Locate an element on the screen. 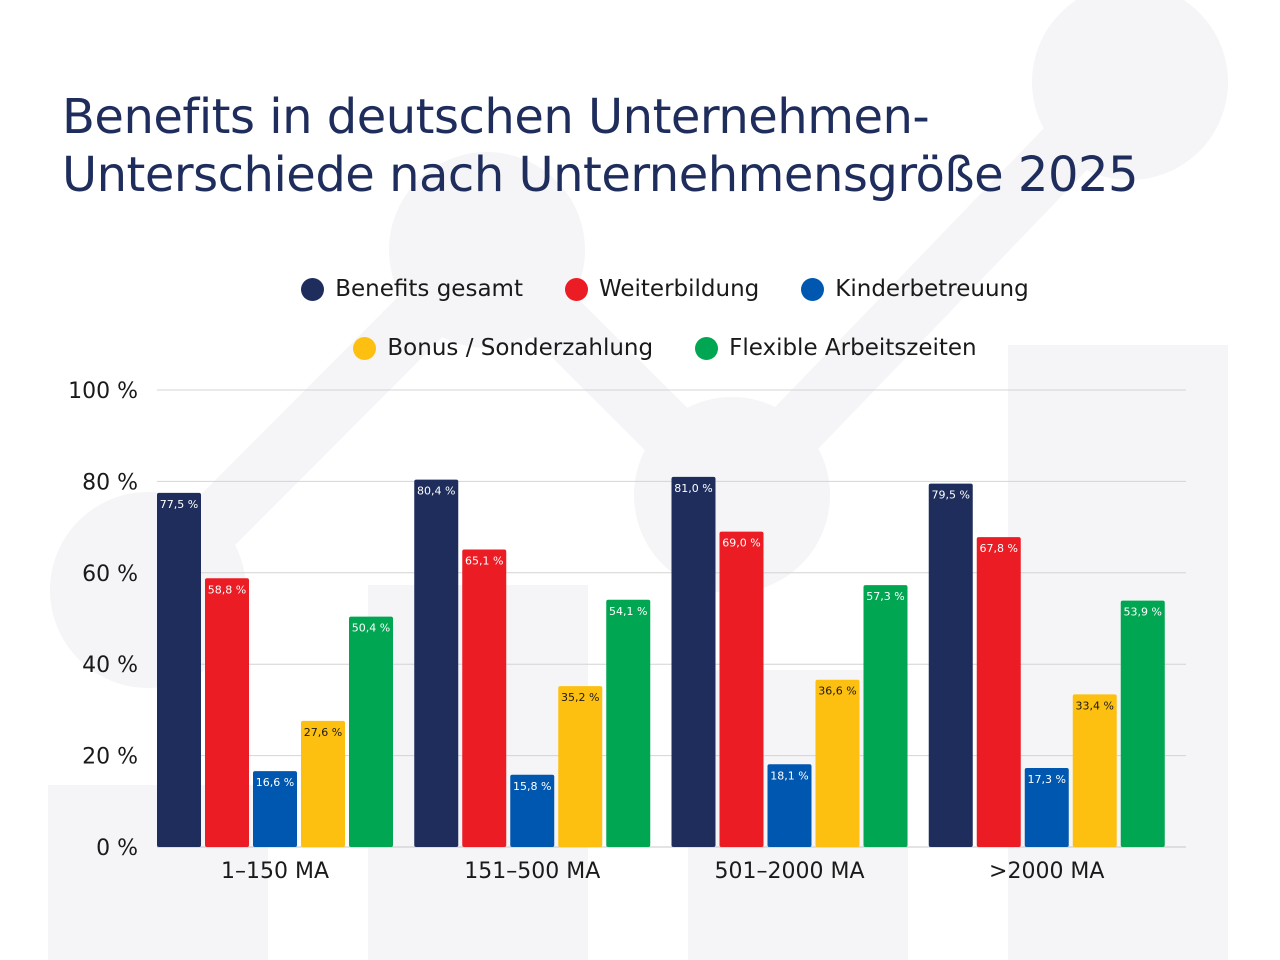 The image size is (1280, 960). data-label: 77,5 % is located at coordinates (179, 504).